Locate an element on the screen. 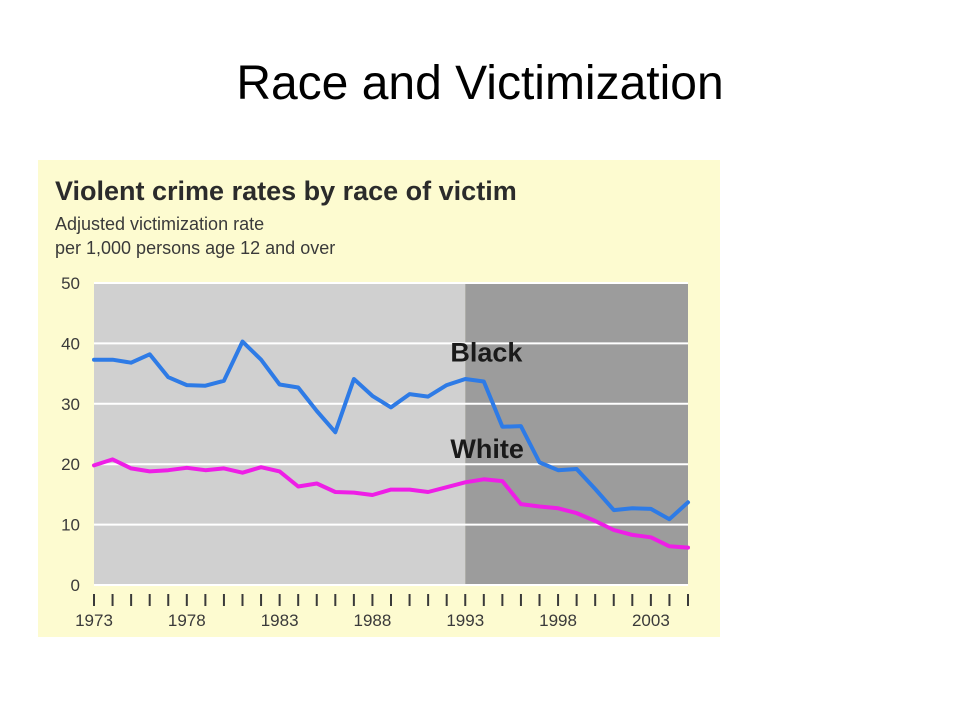 The width and height of the screenshot is (960, 720). y-tick-label: 0 is located at coordinates (75, 585).